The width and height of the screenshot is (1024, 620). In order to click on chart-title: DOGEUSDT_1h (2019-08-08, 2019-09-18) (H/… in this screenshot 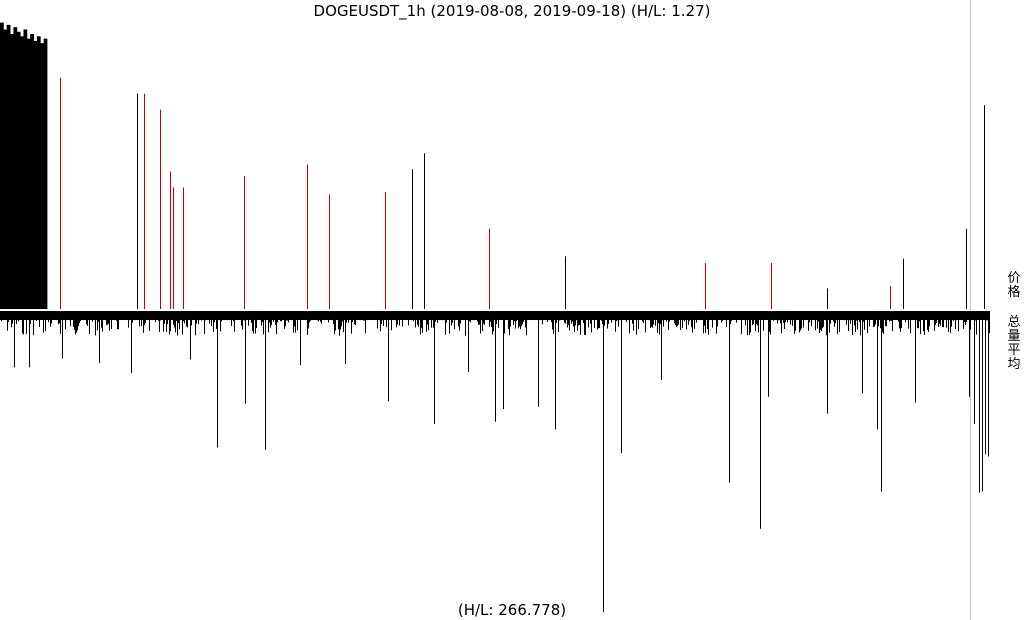, I will do `click(512, 11)`.